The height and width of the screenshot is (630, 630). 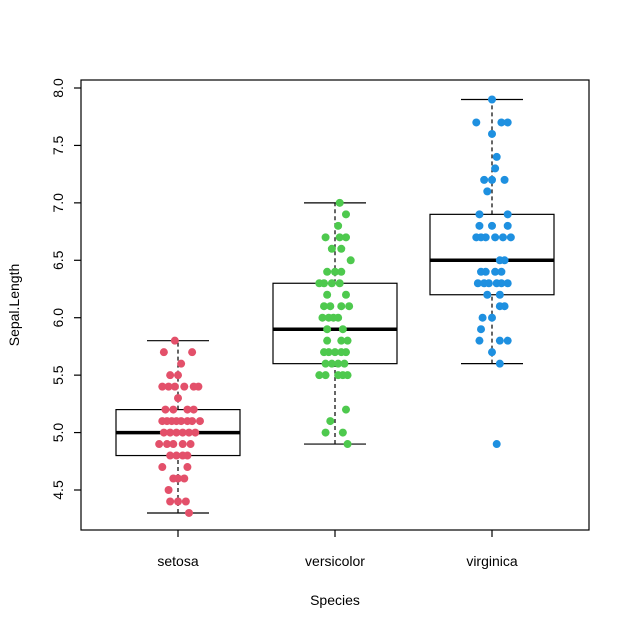 What do you see at coordinates (335, 561) in the screenshot?
I see `x-tick-label: versicolor` at bounding box center [335, 561].